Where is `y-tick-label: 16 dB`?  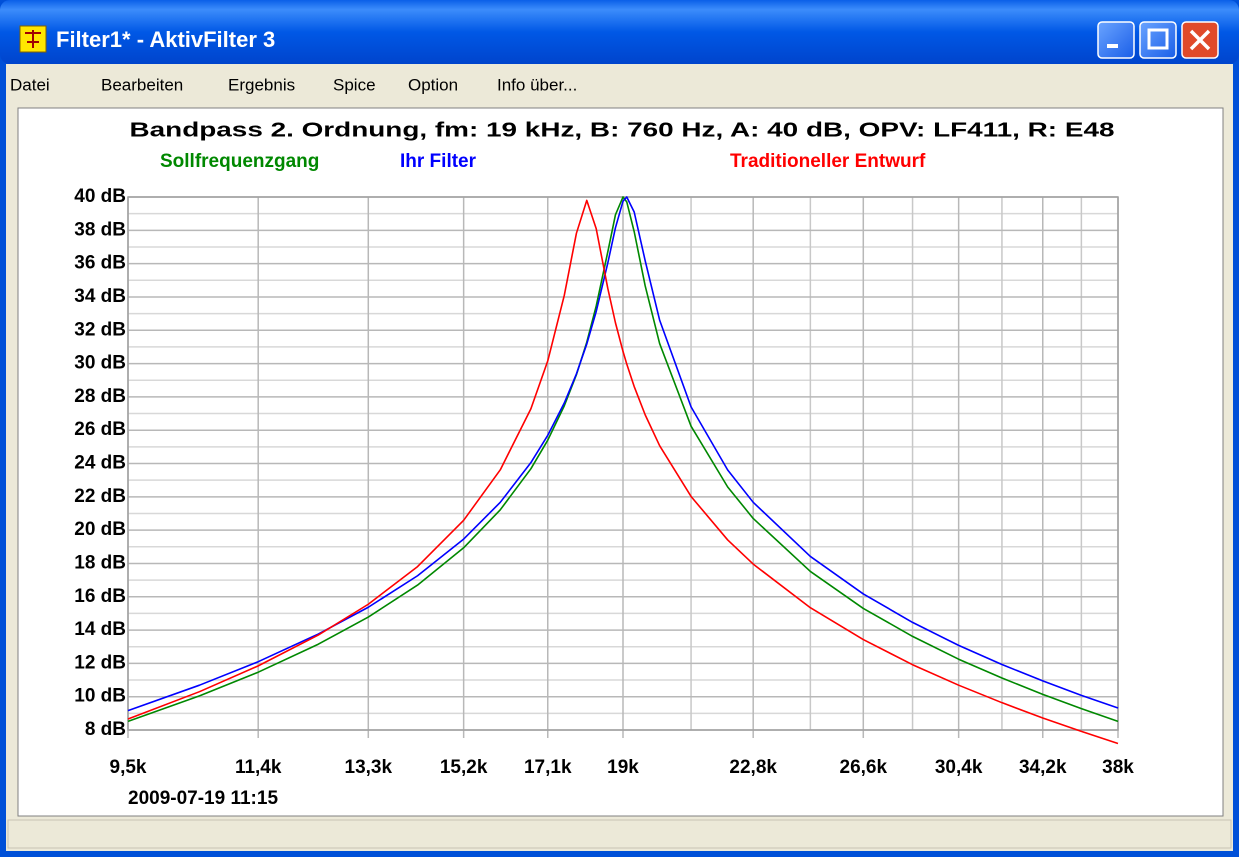
y-tick-label: 16 dB is located at coordinates (100, 596).